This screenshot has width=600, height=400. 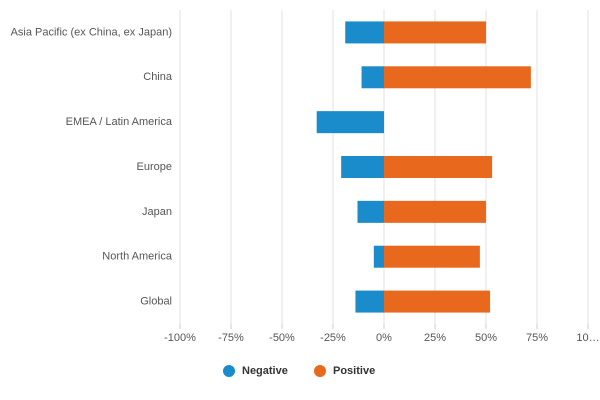 I want to click on x-tick-label: 0%, so click(x=384, y=338).